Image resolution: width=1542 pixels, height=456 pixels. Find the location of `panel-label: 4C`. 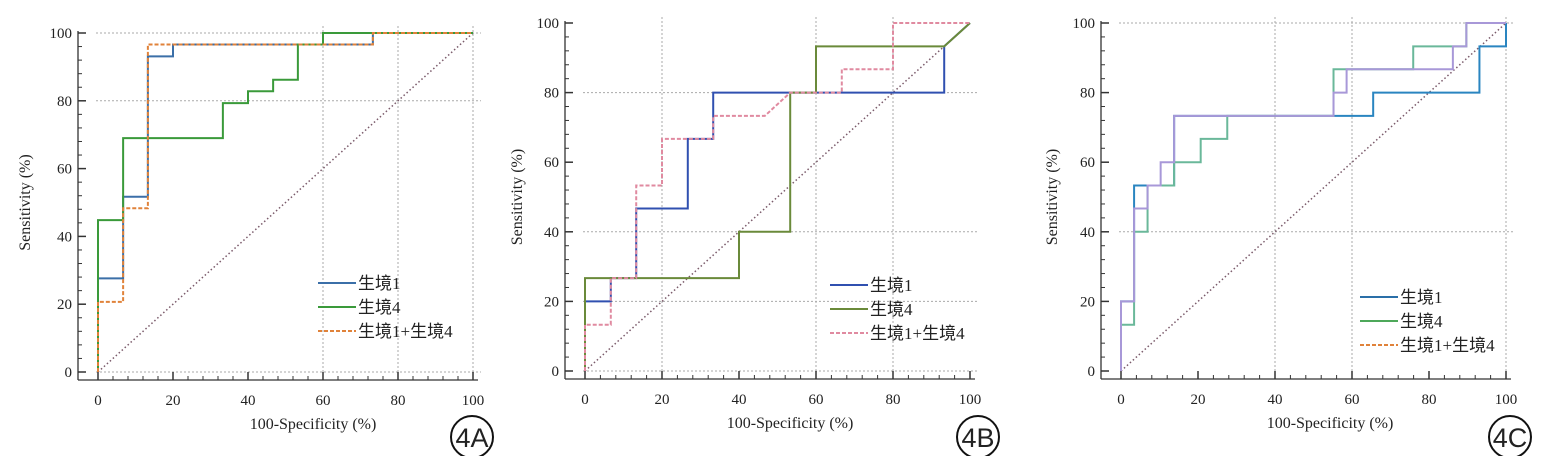

panel-label: 4C is located at coordinates (1510, 438).